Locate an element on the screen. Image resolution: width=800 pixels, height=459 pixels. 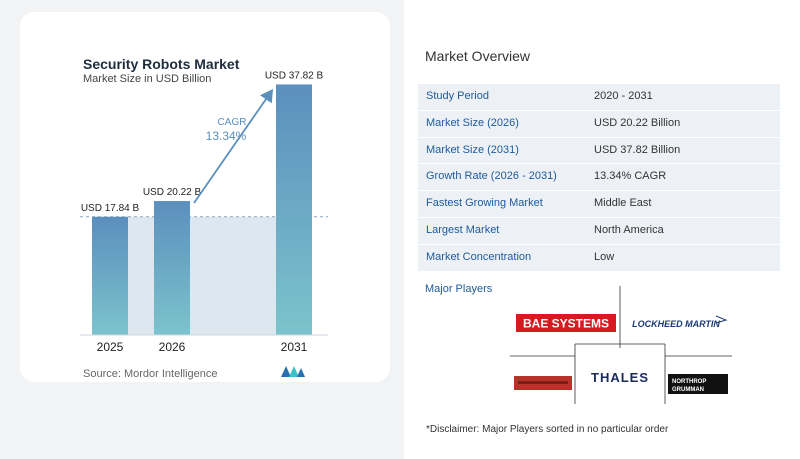
bae-systems-label: BAE SYSTEMS is located at coordinates (566, 324).